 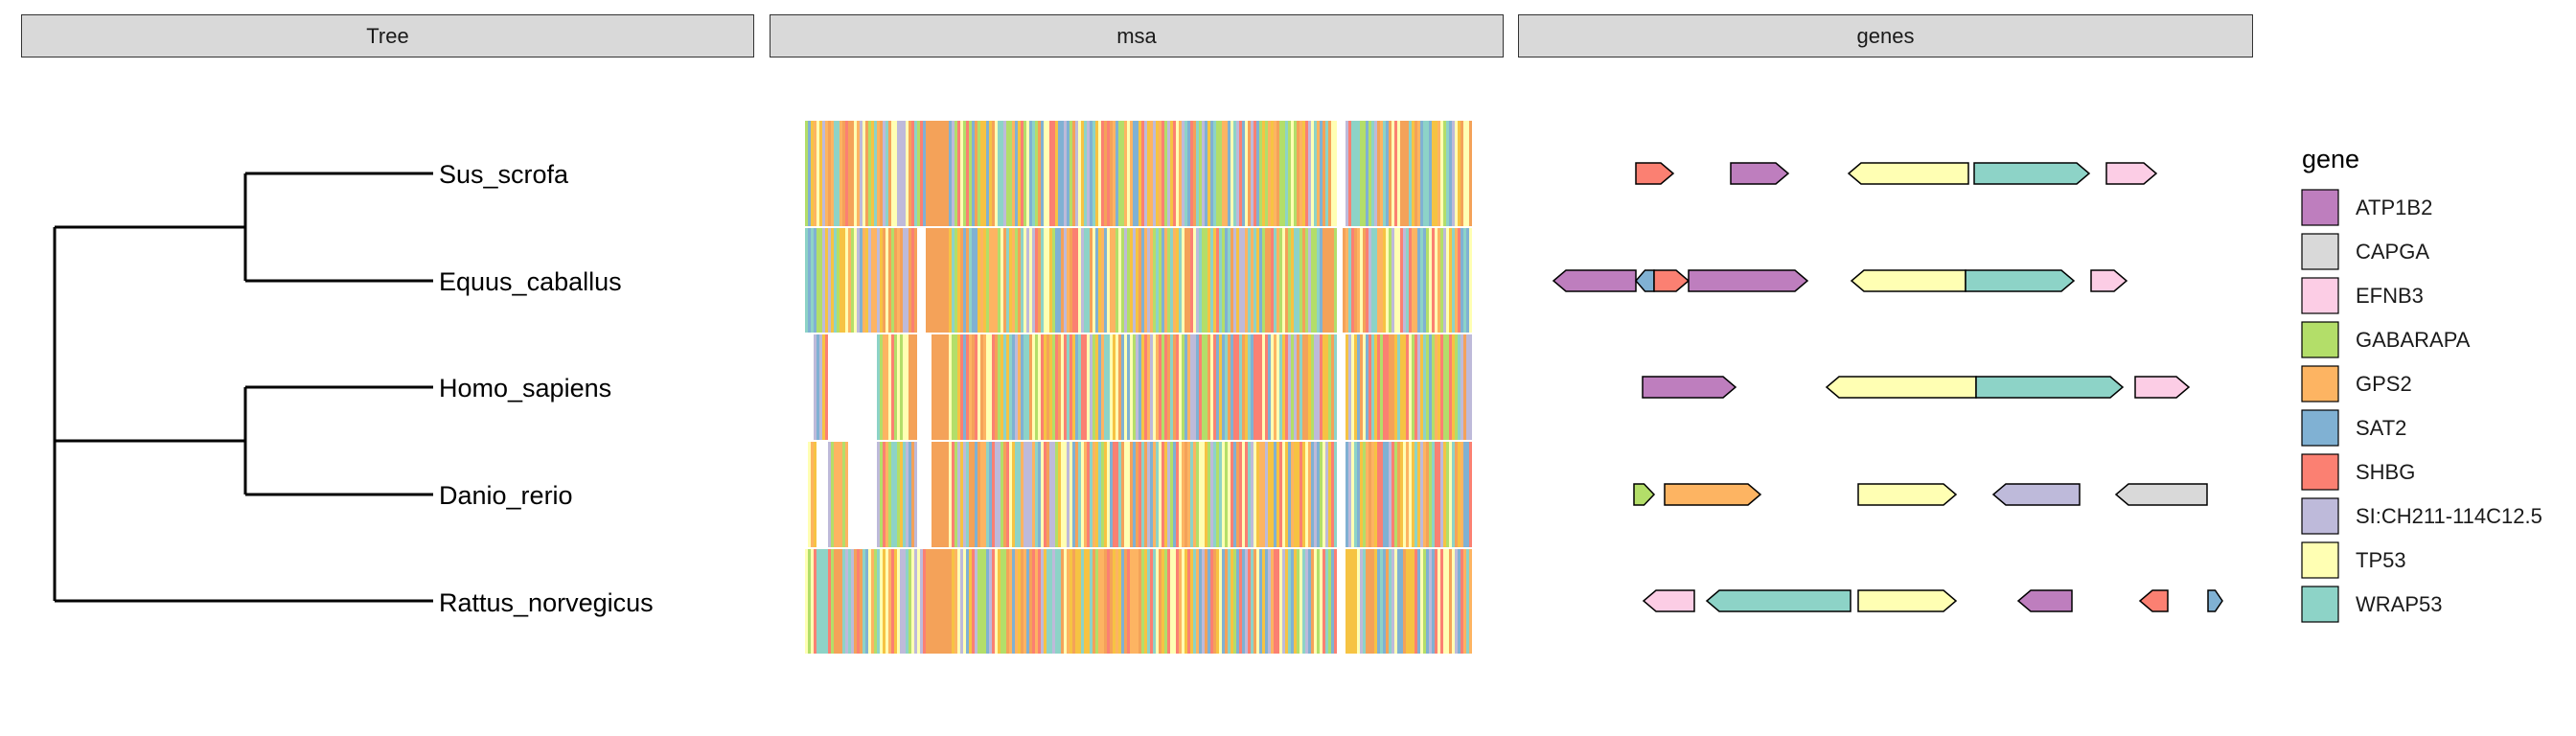 I want to click on legend-swatch, so click(x=2320, y=516).